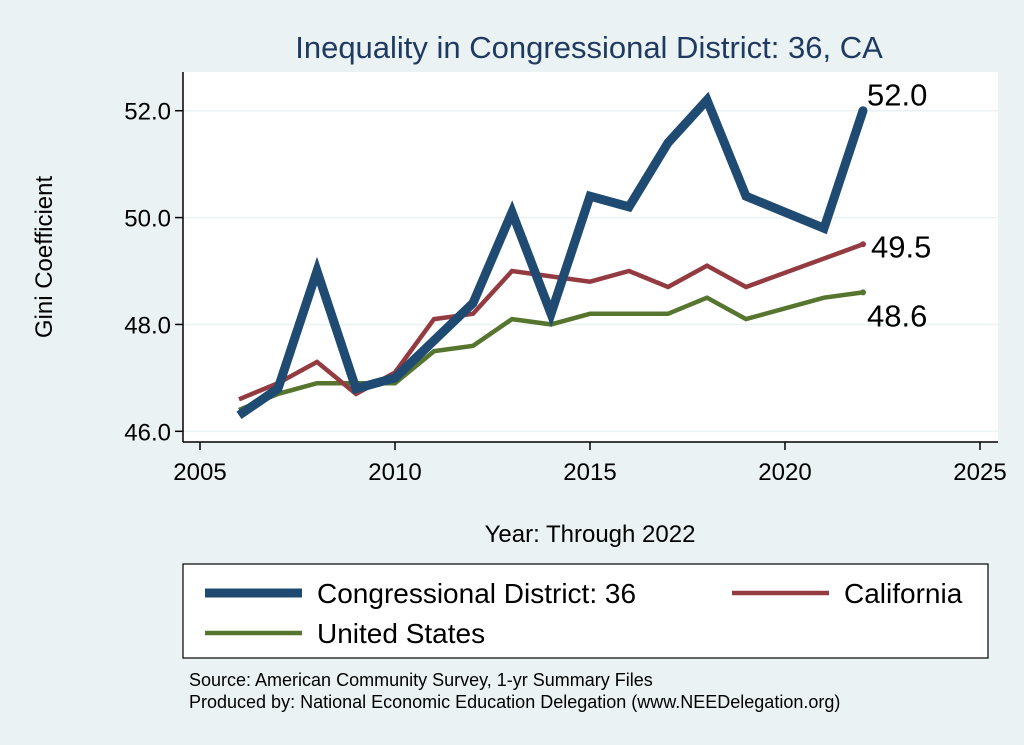  What do you see at coordinates (897, 95) in the screenshot?
I see `end-value-label: 52.0` at bounding box center [897, 95].